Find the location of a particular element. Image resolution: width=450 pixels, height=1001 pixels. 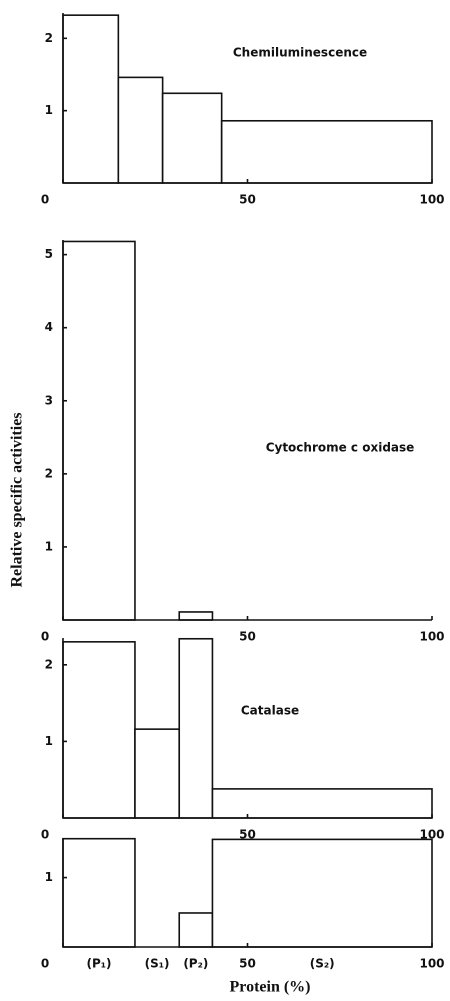

panel-title: Chemiluminescence is located at coordinates (300, 53).